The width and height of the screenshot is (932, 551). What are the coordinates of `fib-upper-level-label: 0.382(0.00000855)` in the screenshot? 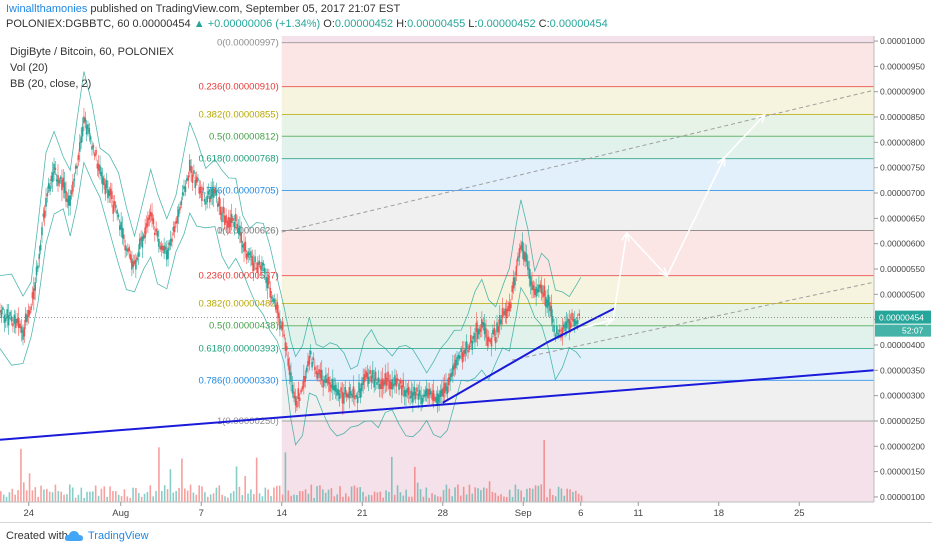 It's located at (238, 115).